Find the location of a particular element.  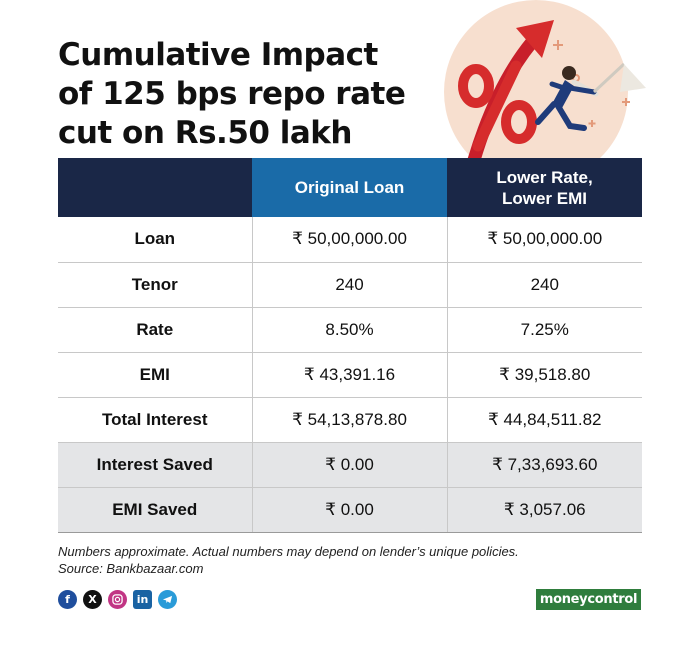

percent-icon is located at coordinates (497, 106).